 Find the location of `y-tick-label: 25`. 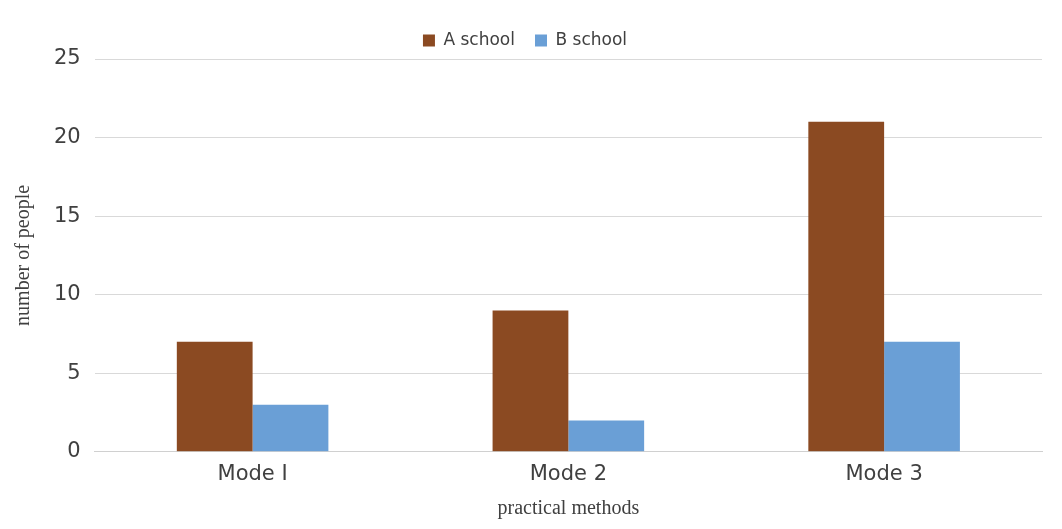

y-tick-label: 25 is located at coordinates (67, 57).